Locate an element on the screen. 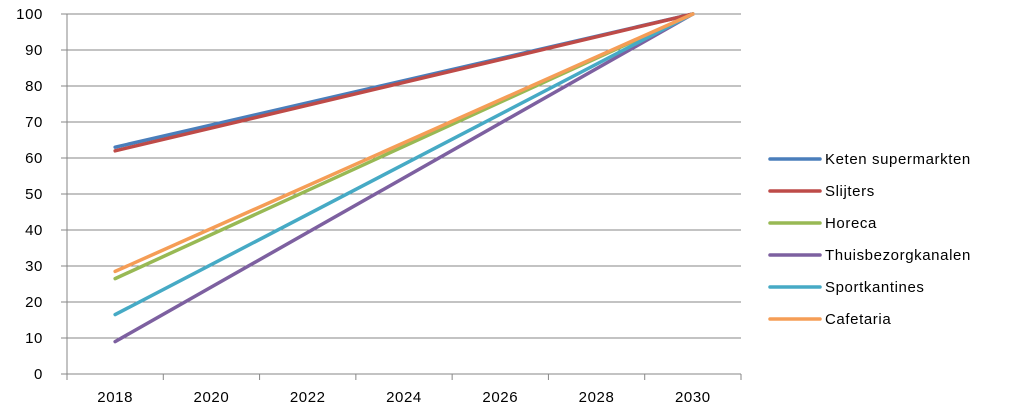 The image size is (1018, 412). y-tick-label: 10 is located at coordinates (34, 338).